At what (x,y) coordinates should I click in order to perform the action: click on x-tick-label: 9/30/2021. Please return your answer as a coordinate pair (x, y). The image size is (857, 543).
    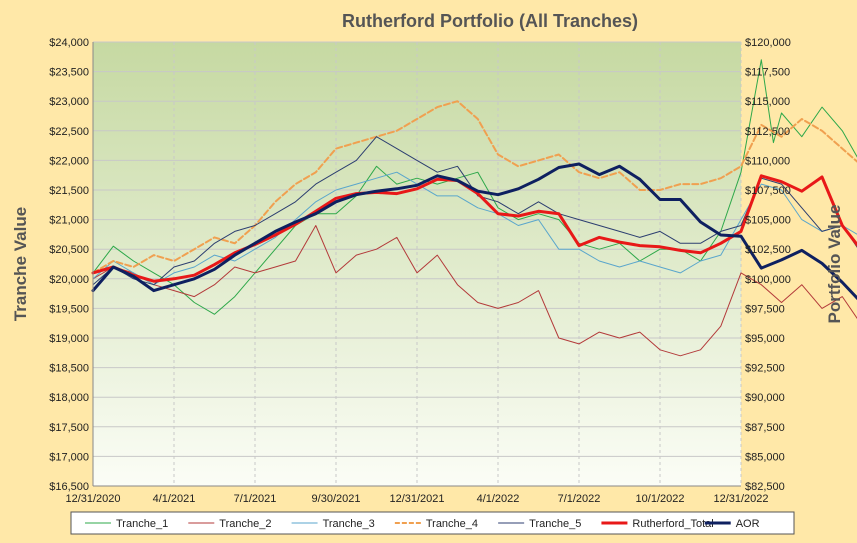
    Looking at the image, I should click on (336, 499).